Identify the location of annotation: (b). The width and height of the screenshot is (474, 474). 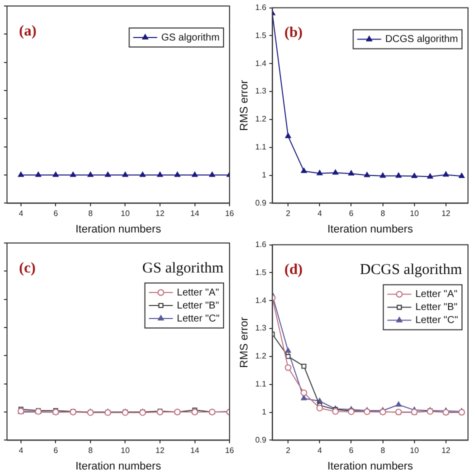
(293, 33).